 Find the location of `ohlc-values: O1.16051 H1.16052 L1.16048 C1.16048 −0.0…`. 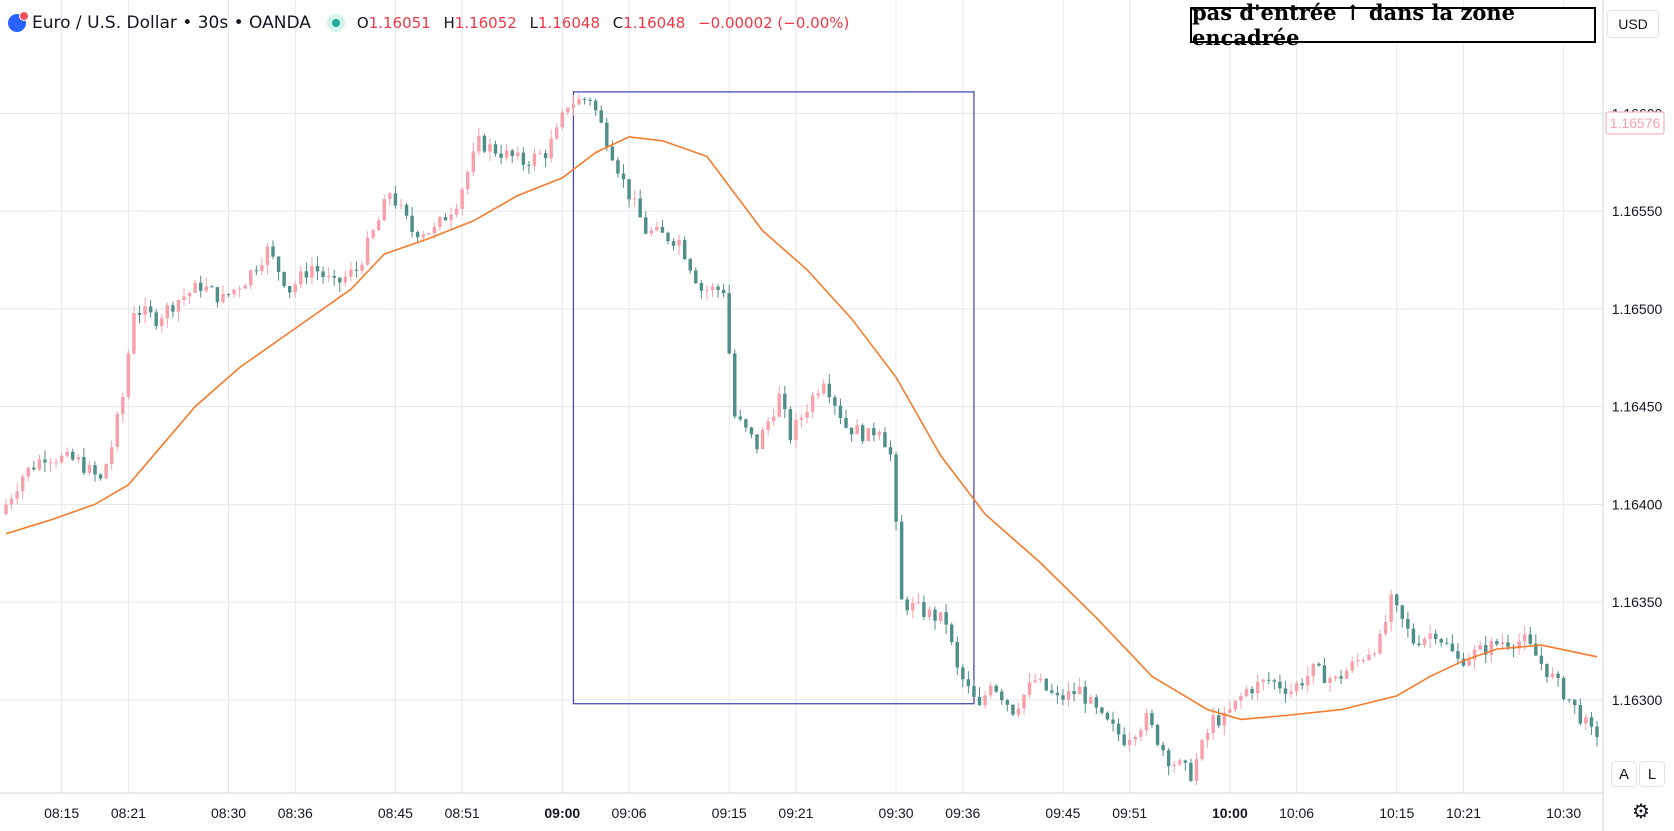

ohlc-values: O1.16051 H1.16052 L1.16048 C1.16048 −0.0… is located at coordinates (603, 23).